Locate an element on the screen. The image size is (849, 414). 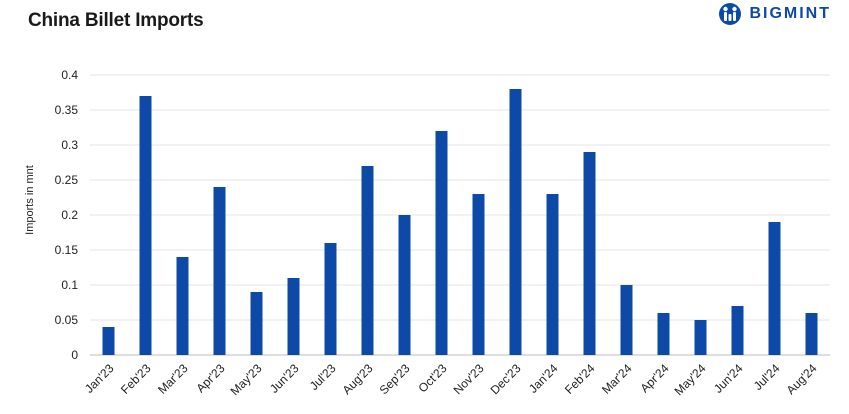
x-tick-label: Feb'24 is located at coordinates (580, 379).